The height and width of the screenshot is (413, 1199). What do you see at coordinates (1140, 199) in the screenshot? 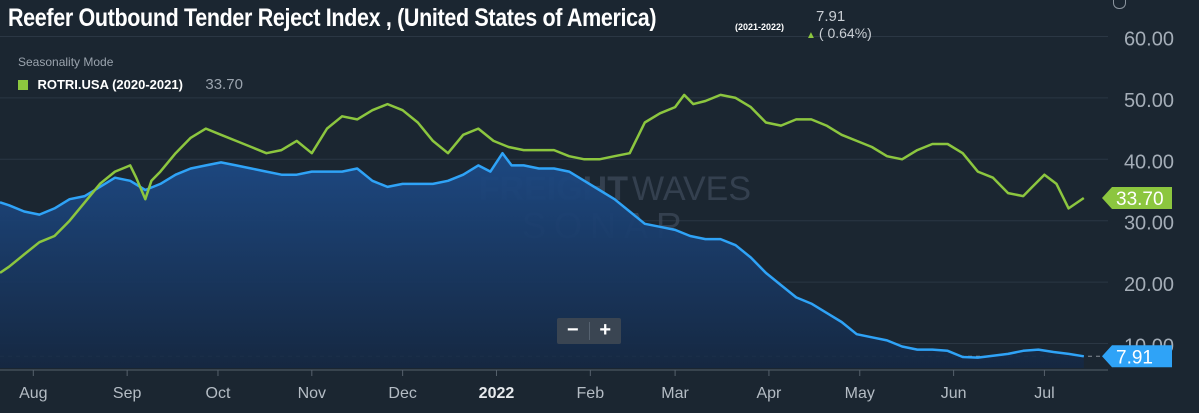
I see `series-end-label-1: 33.70` at bounding box center [1140, 199].